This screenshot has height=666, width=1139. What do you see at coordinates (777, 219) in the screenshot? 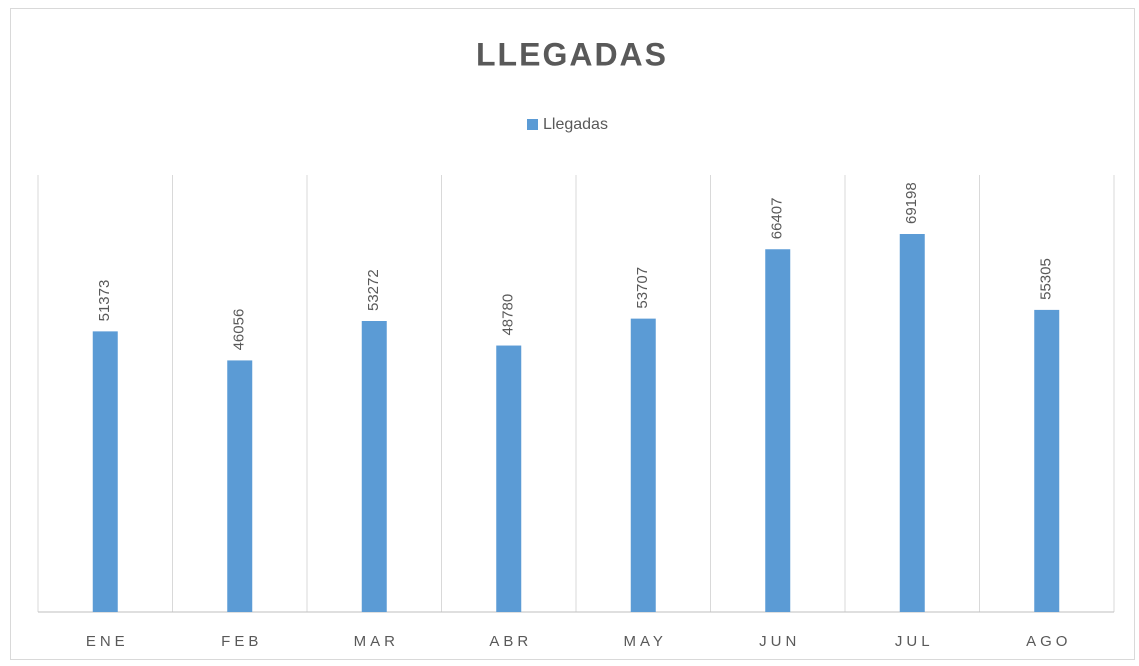
I see `value-label: 66407` at bounding box center [777, 219].